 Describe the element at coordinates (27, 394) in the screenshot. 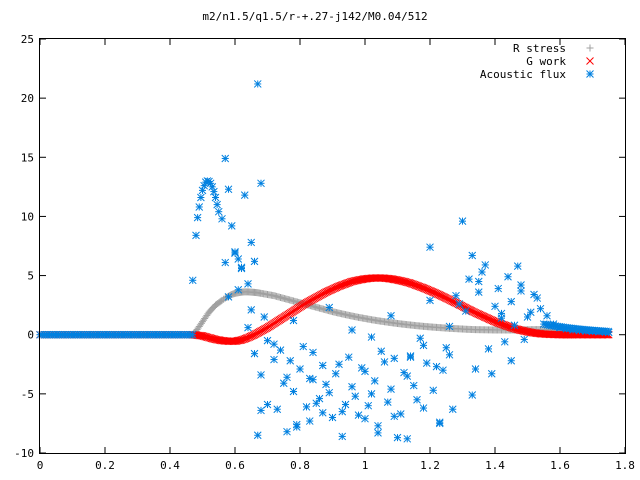

I see `y-tick-label: -5` at that location.